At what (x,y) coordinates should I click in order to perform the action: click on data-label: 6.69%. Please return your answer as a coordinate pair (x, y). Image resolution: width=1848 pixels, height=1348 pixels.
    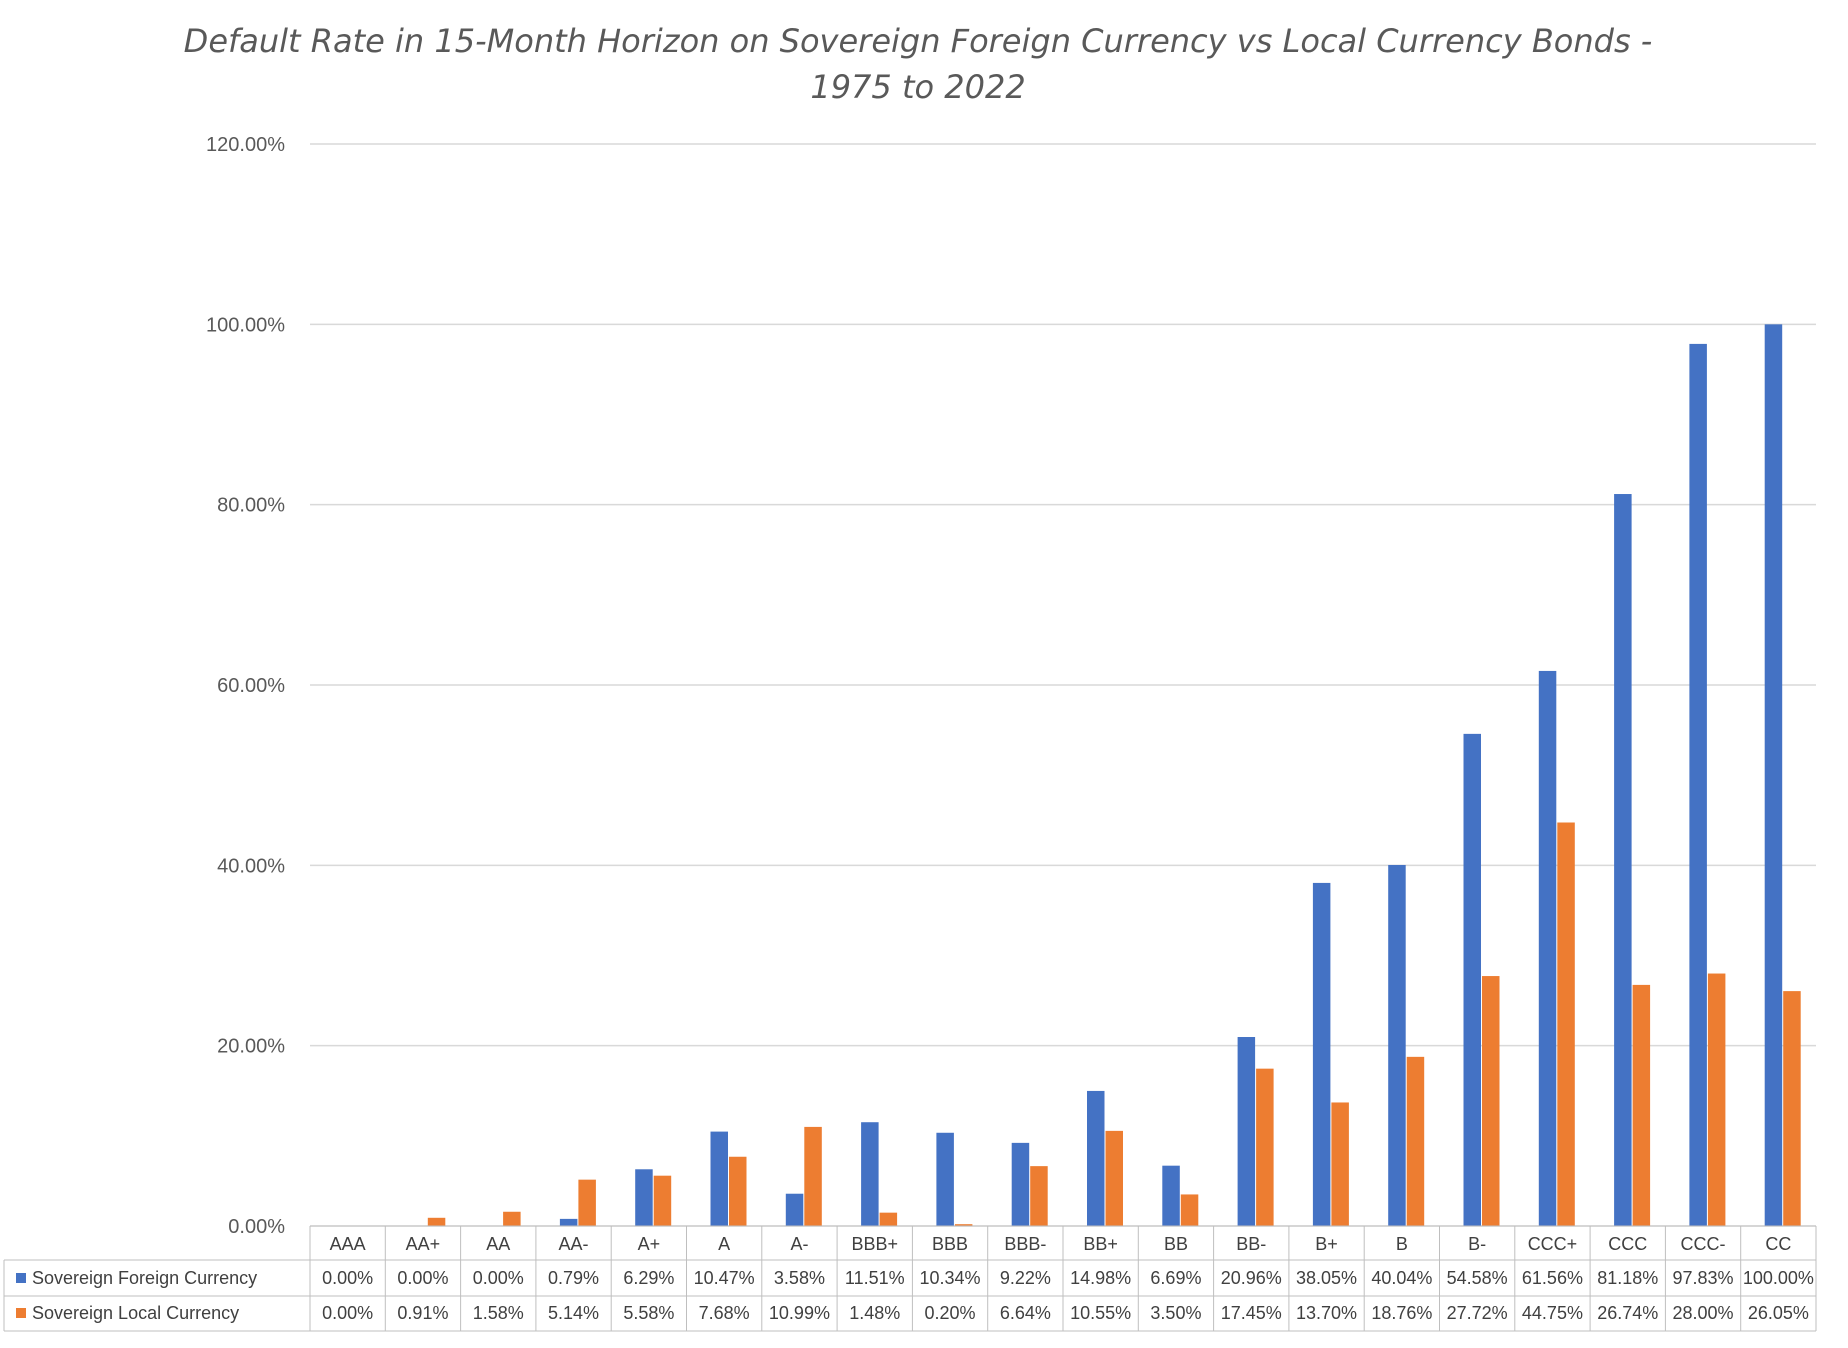
    Looking at the image, I should click on (1175, 1278).